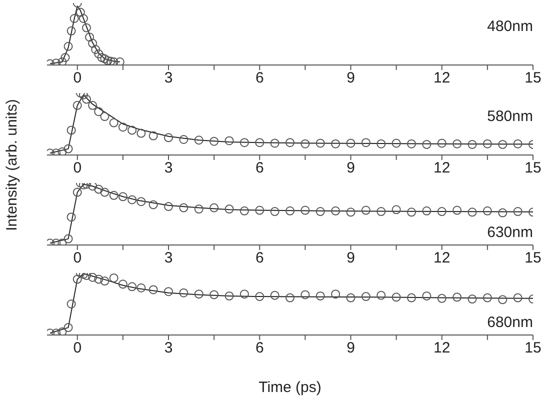 This screenshot has height=400, width=554. Describe the element at coordinates (290, 387) in the screenshot. I see `x-axis-title: Time (ps)` at that location.